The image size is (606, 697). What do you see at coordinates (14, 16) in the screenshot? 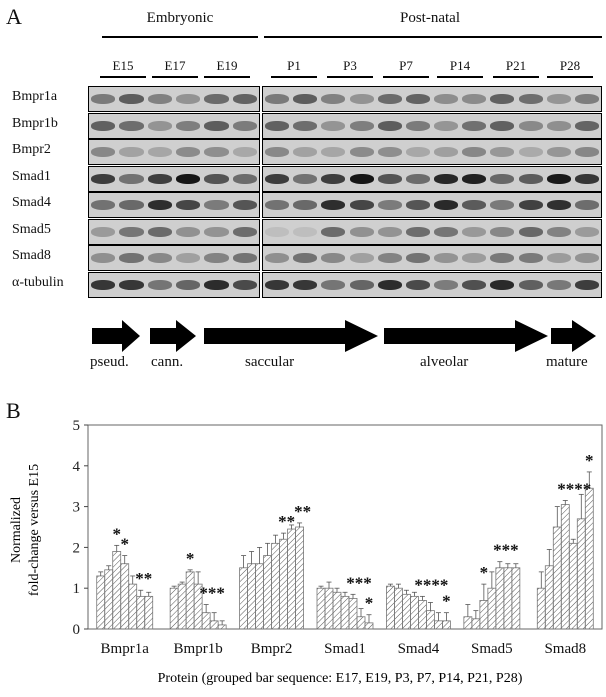
I see `panel-a-letter: A` at bounding box center [14, 16].